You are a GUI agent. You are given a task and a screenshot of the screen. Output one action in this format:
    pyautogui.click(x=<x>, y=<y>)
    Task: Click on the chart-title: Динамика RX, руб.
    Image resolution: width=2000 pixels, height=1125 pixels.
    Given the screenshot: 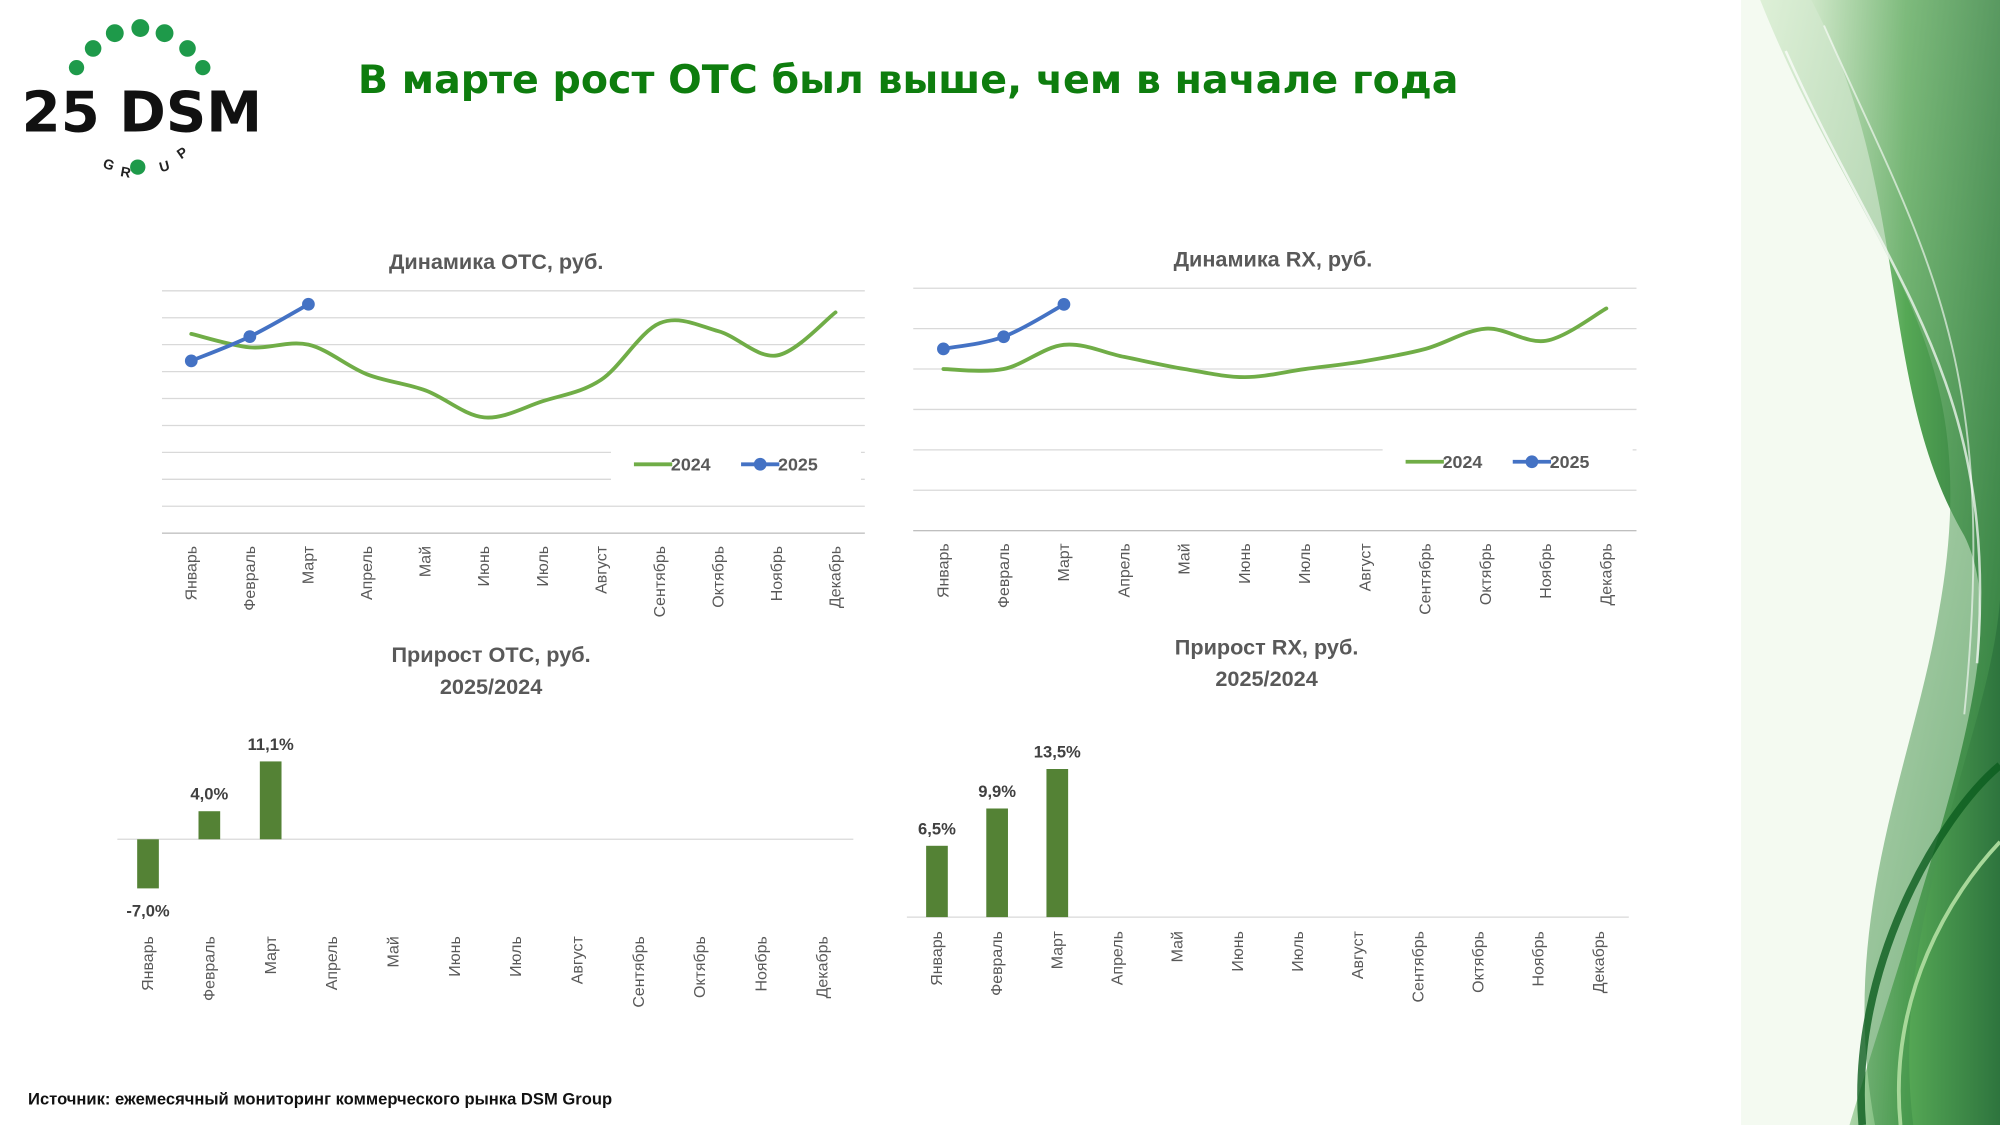 What is the action you would take?
    pyautogui.click(x=1273, y=259)
    